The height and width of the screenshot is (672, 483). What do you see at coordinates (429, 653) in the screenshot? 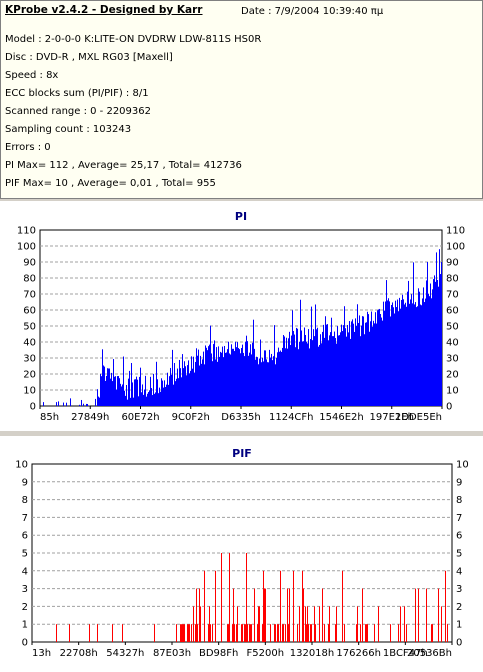
I see `x-tick-label: 20536Bh` at bounding box center [429, 653].